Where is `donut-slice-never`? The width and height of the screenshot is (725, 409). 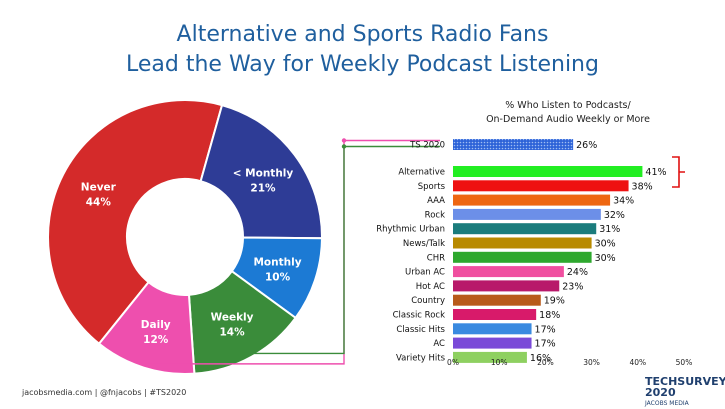 donut-slice-never is located at coordinates (135, 222).